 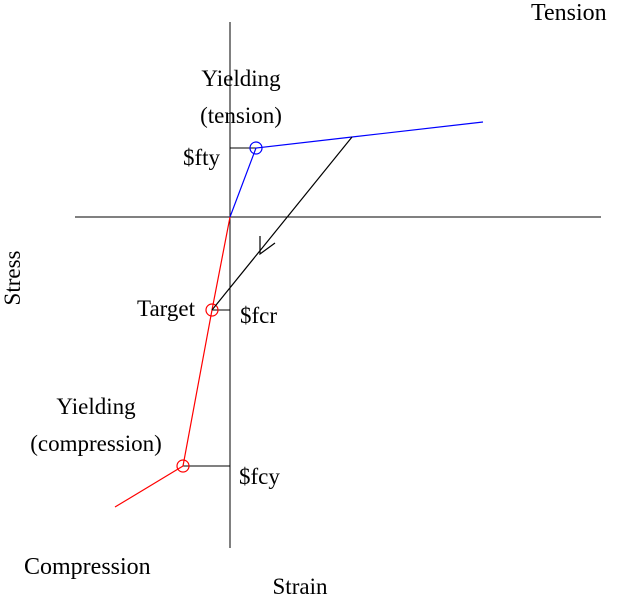 I want to click on yielding-tension-label-line2: (tension), so click(x=241, y=115).